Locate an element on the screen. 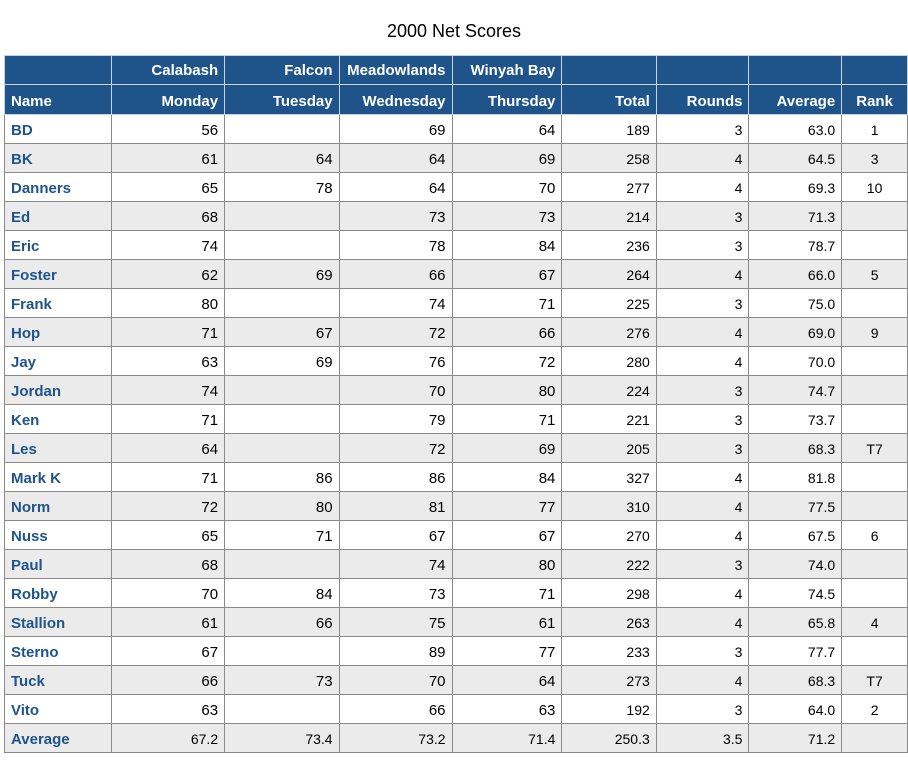  course-header-row: Calabash Falcon Meadowlands Winyah Bay is located at coordinates (456, 70).